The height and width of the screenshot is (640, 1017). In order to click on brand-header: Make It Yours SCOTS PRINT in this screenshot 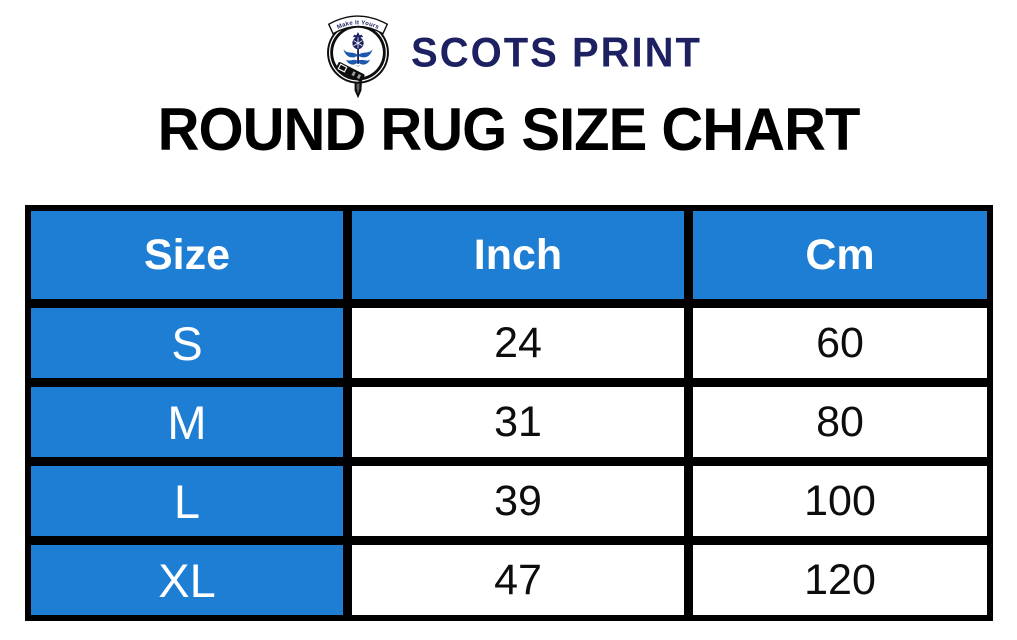, I will do `click(508, 53)`.